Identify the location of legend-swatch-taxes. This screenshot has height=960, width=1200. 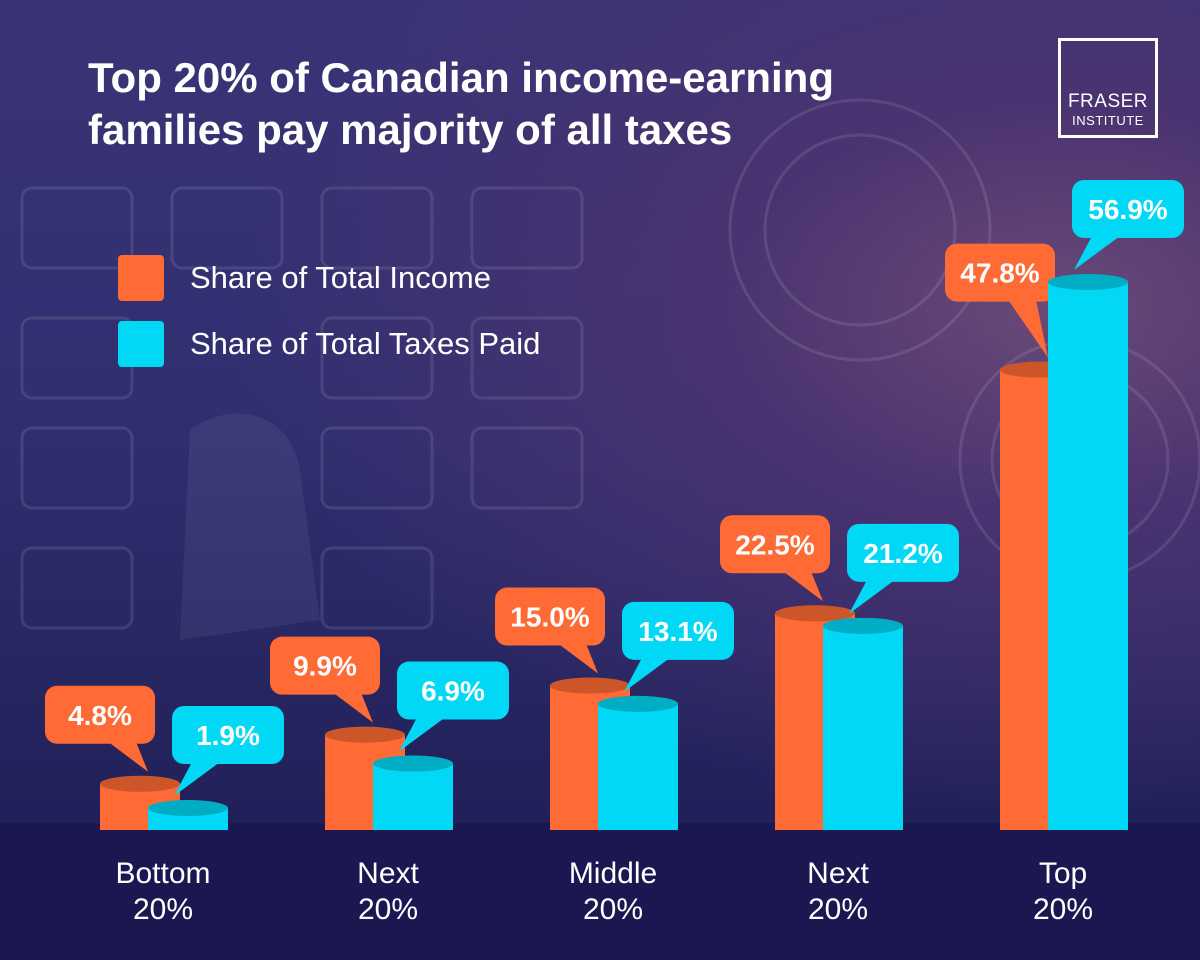
(141, 344).